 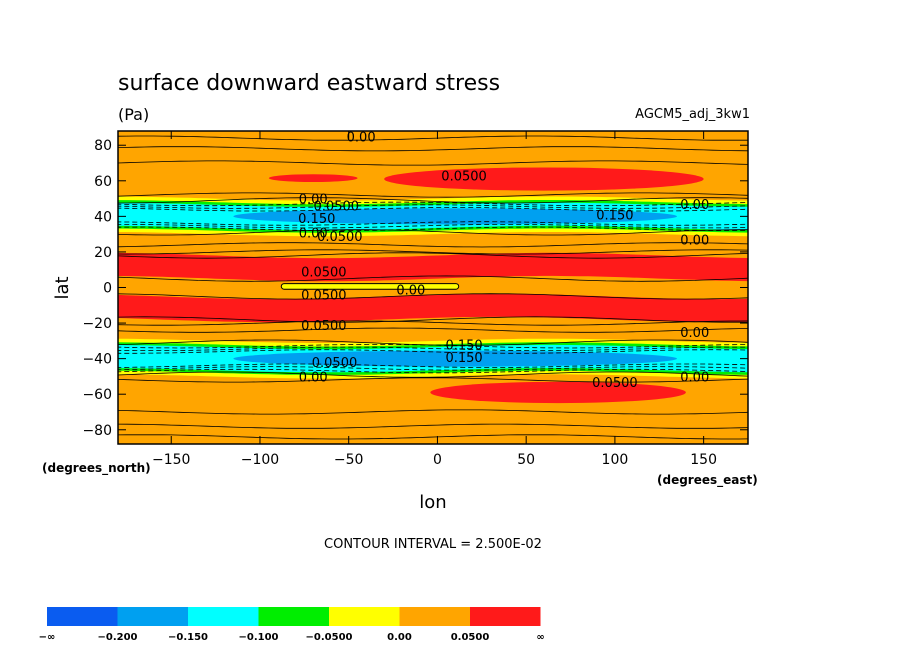 I want to click on x-tick-label: −100, so click(x=260, y=460).